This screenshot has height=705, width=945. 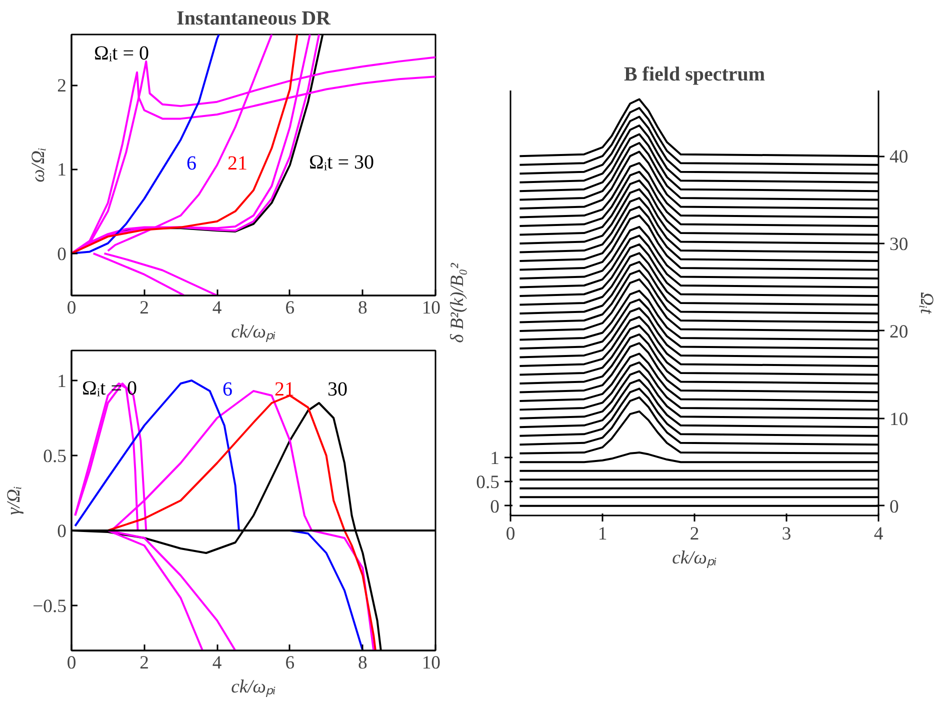 I want to click on y-axis-title: γ/Ωᵢ, so click(x=14, y=500).